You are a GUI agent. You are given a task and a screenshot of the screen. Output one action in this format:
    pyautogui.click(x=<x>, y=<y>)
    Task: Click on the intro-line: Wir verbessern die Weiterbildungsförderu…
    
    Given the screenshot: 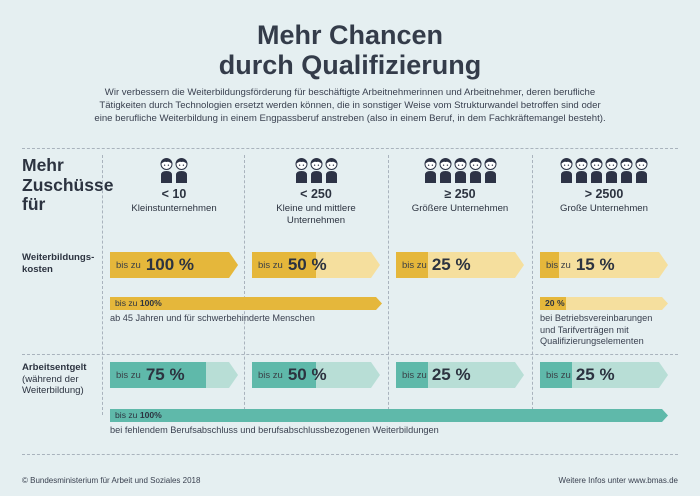 What is the action you would take?
    pyautogui.click(x=350, y=92)
    